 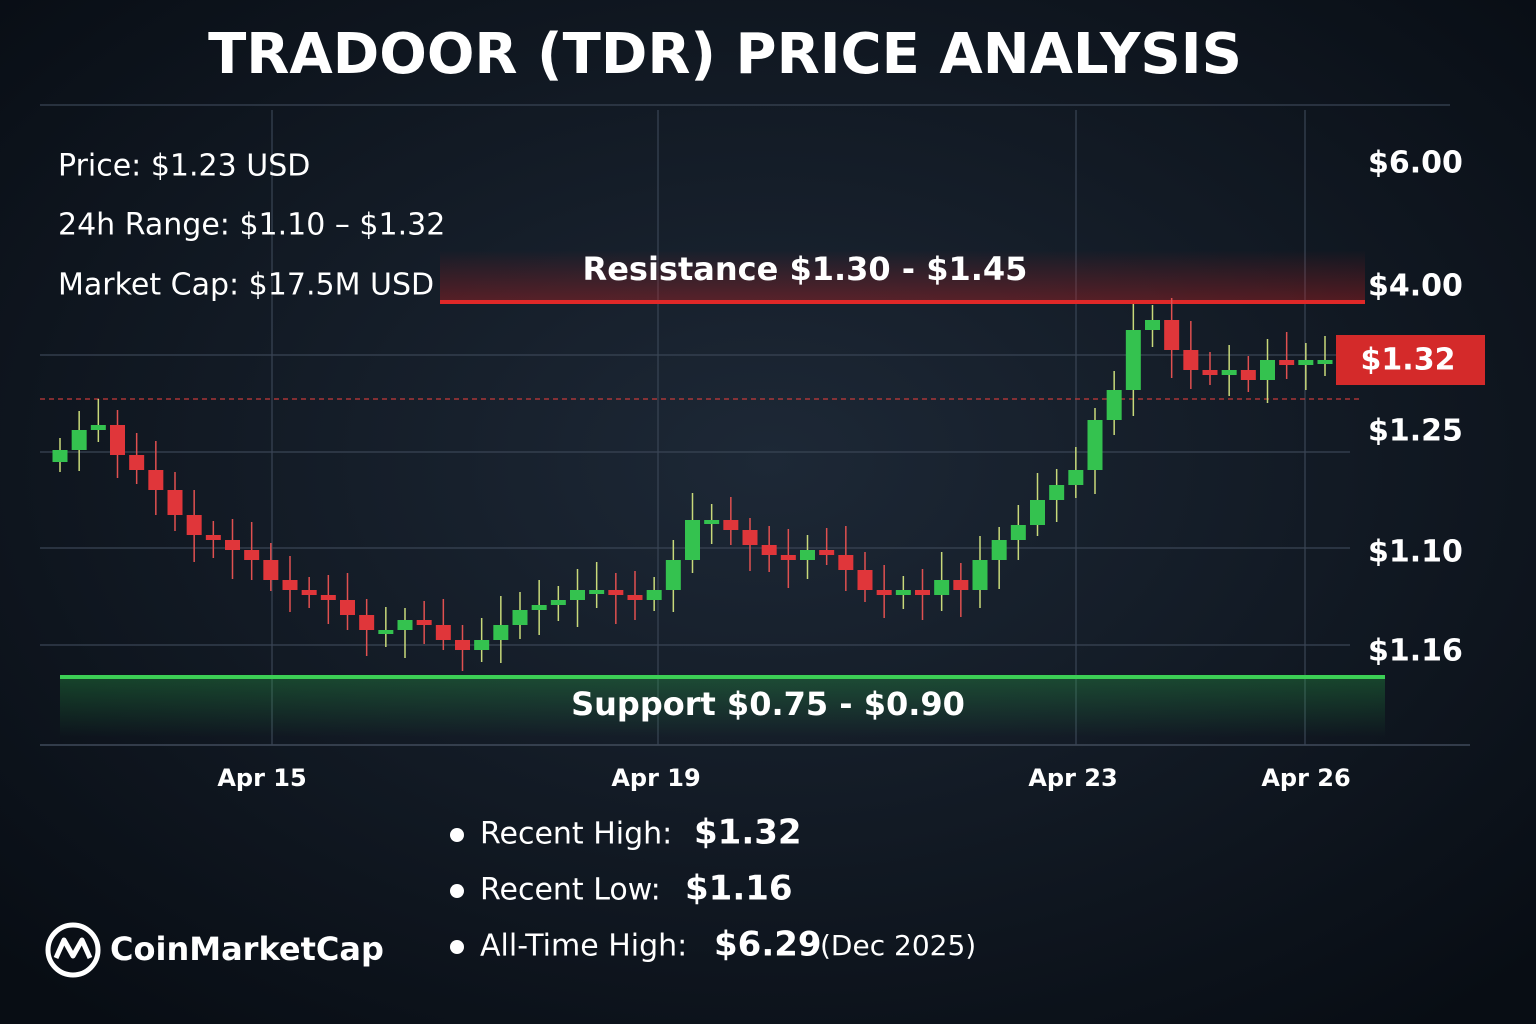 What do you see at coordinates (805, 269) in the screenshot?
I see `resistance-label: Resistance $1.30 - $1.45` at bounding box center [805, 269].